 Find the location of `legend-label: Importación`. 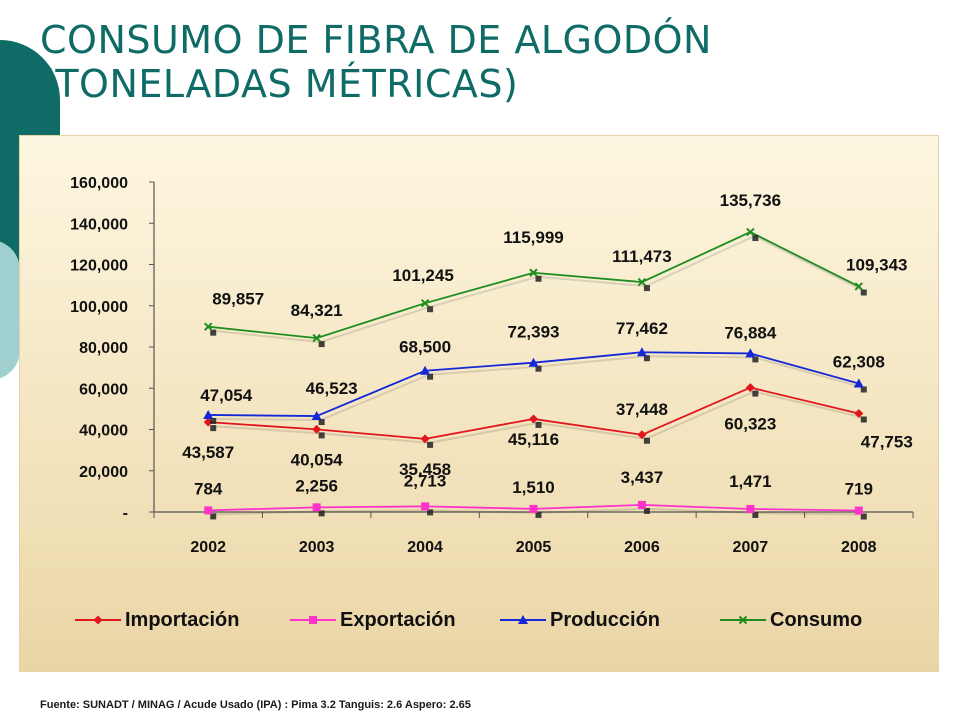

legend-label: Importación is located at coordinates (182, 620).